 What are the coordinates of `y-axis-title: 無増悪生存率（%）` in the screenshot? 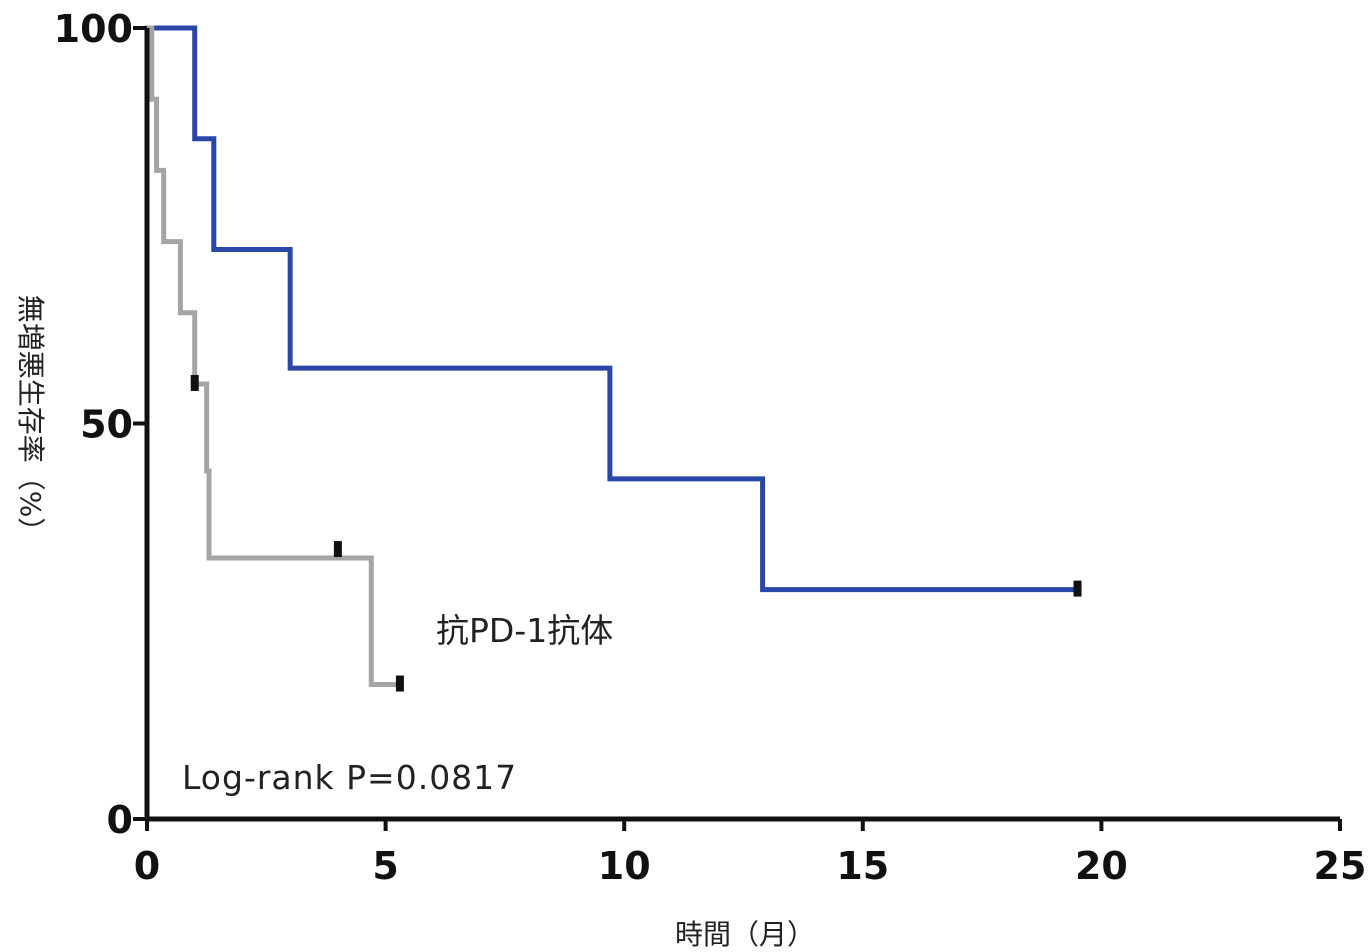 It's located at (30, 420).